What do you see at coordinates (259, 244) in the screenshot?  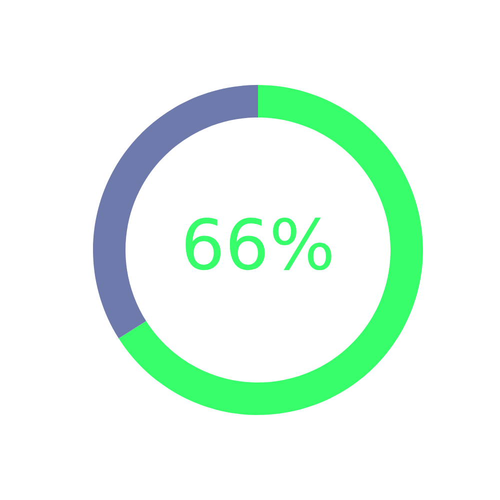 I see `data-label: 66%` at bounding box center [259, 244].